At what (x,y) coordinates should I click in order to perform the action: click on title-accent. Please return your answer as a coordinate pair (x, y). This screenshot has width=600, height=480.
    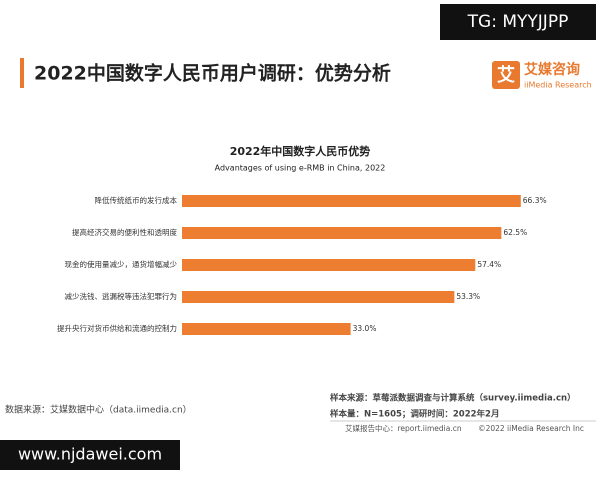
    Looking at the image, I should click on (22, 73).